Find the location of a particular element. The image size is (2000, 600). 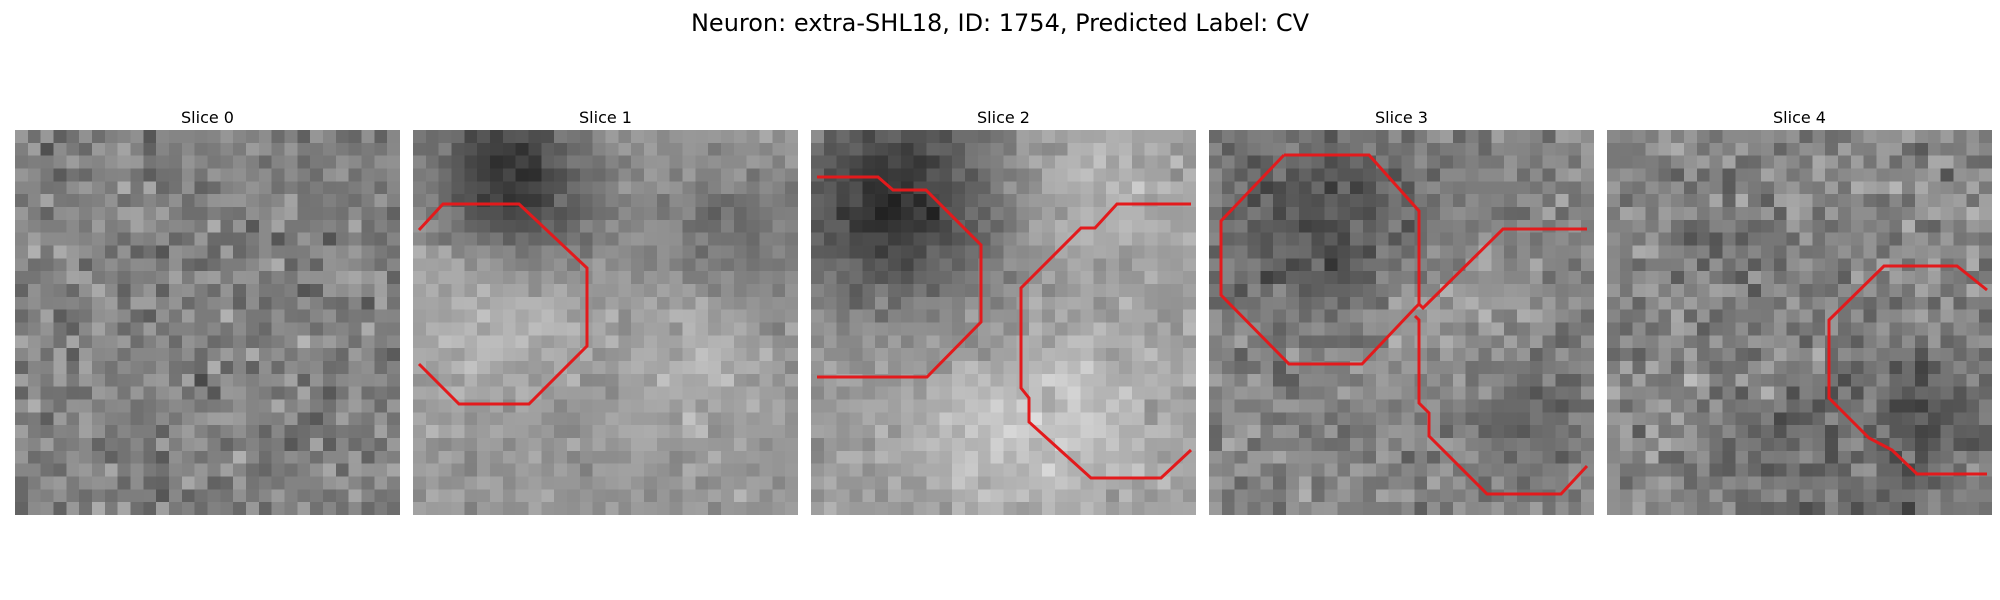

slice-panel-1: Slice 1 is located at coordinates (605, 311).